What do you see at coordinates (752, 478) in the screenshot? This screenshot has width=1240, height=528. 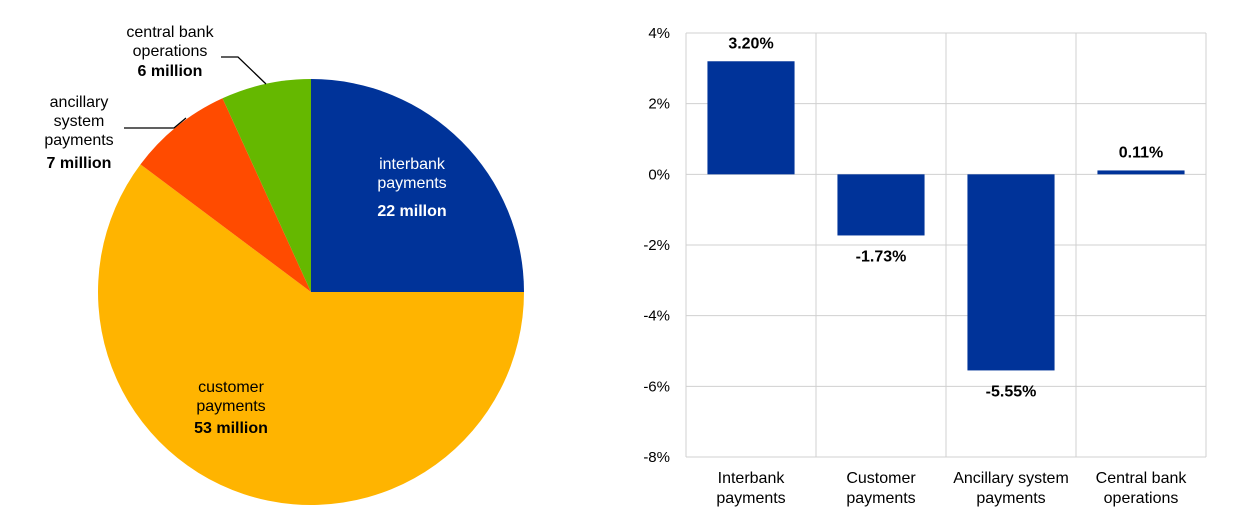 I see `bar-x-tick-label: Interbank` at bounding box center [752, 478].